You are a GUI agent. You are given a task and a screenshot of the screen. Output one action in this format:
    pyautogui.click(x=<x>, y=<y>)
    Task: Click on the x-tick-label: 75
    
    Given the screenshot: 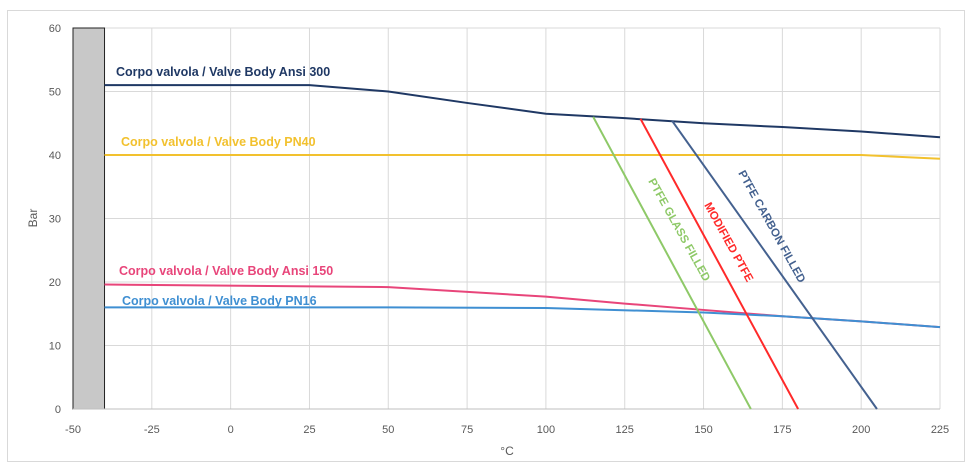 What is the action you would take?
    pyautogui.click(x=467, y=430)
    